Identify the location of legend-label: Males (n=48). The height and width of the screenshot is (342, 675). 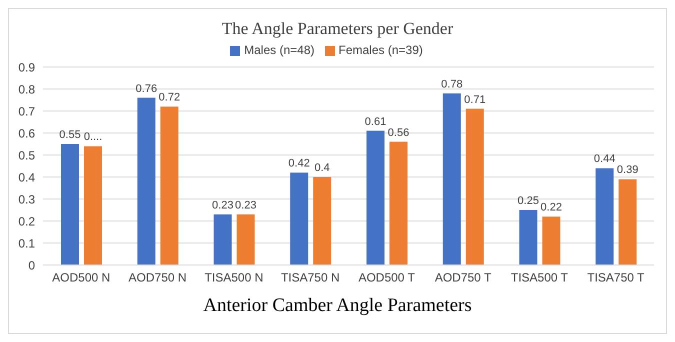
(279, 50).